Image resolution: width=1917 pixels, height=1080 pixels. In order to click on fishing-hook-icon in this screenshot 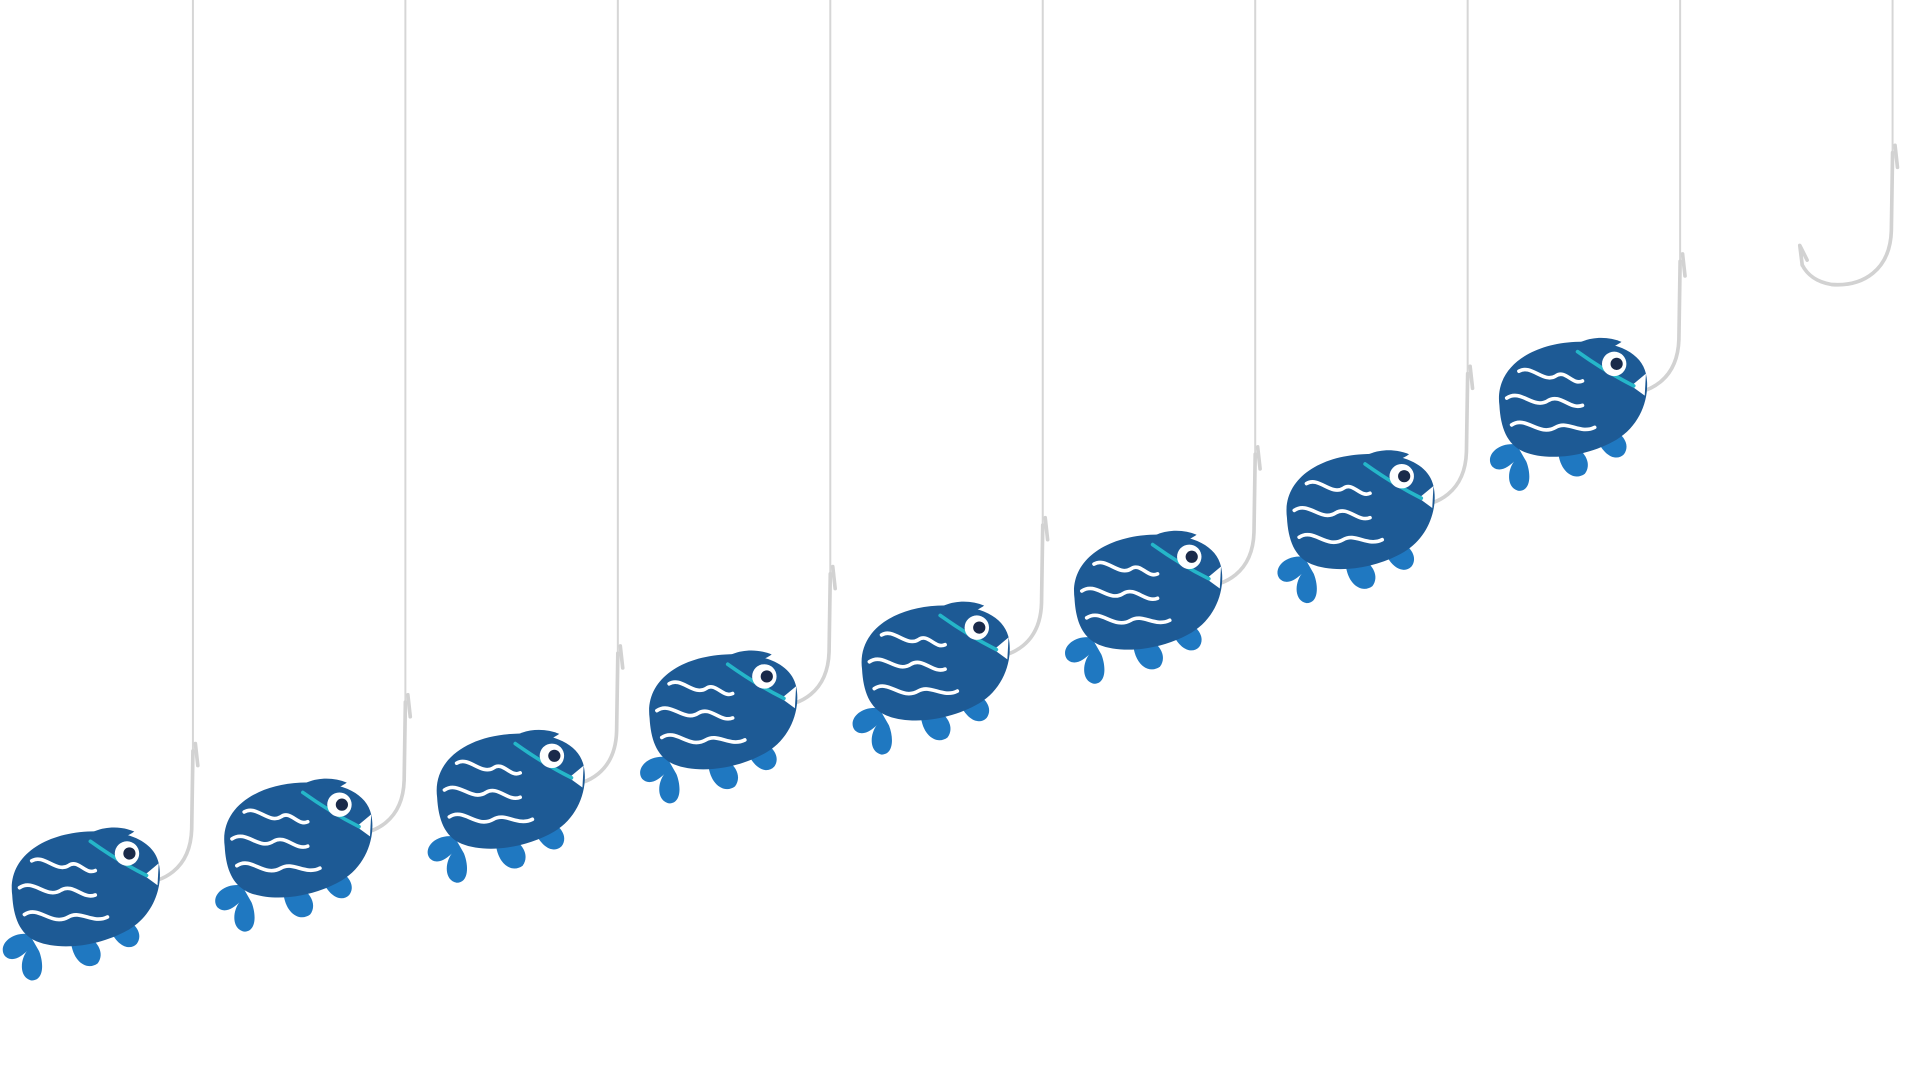, I will do `click(1848, 215)`.